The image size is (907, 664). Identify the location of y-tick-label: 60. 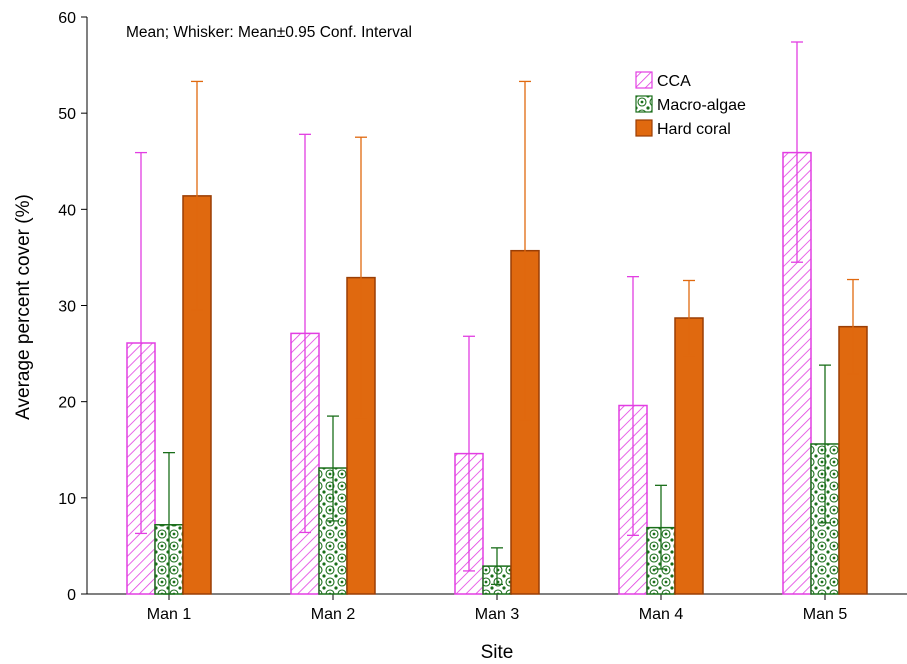
(67, 18).